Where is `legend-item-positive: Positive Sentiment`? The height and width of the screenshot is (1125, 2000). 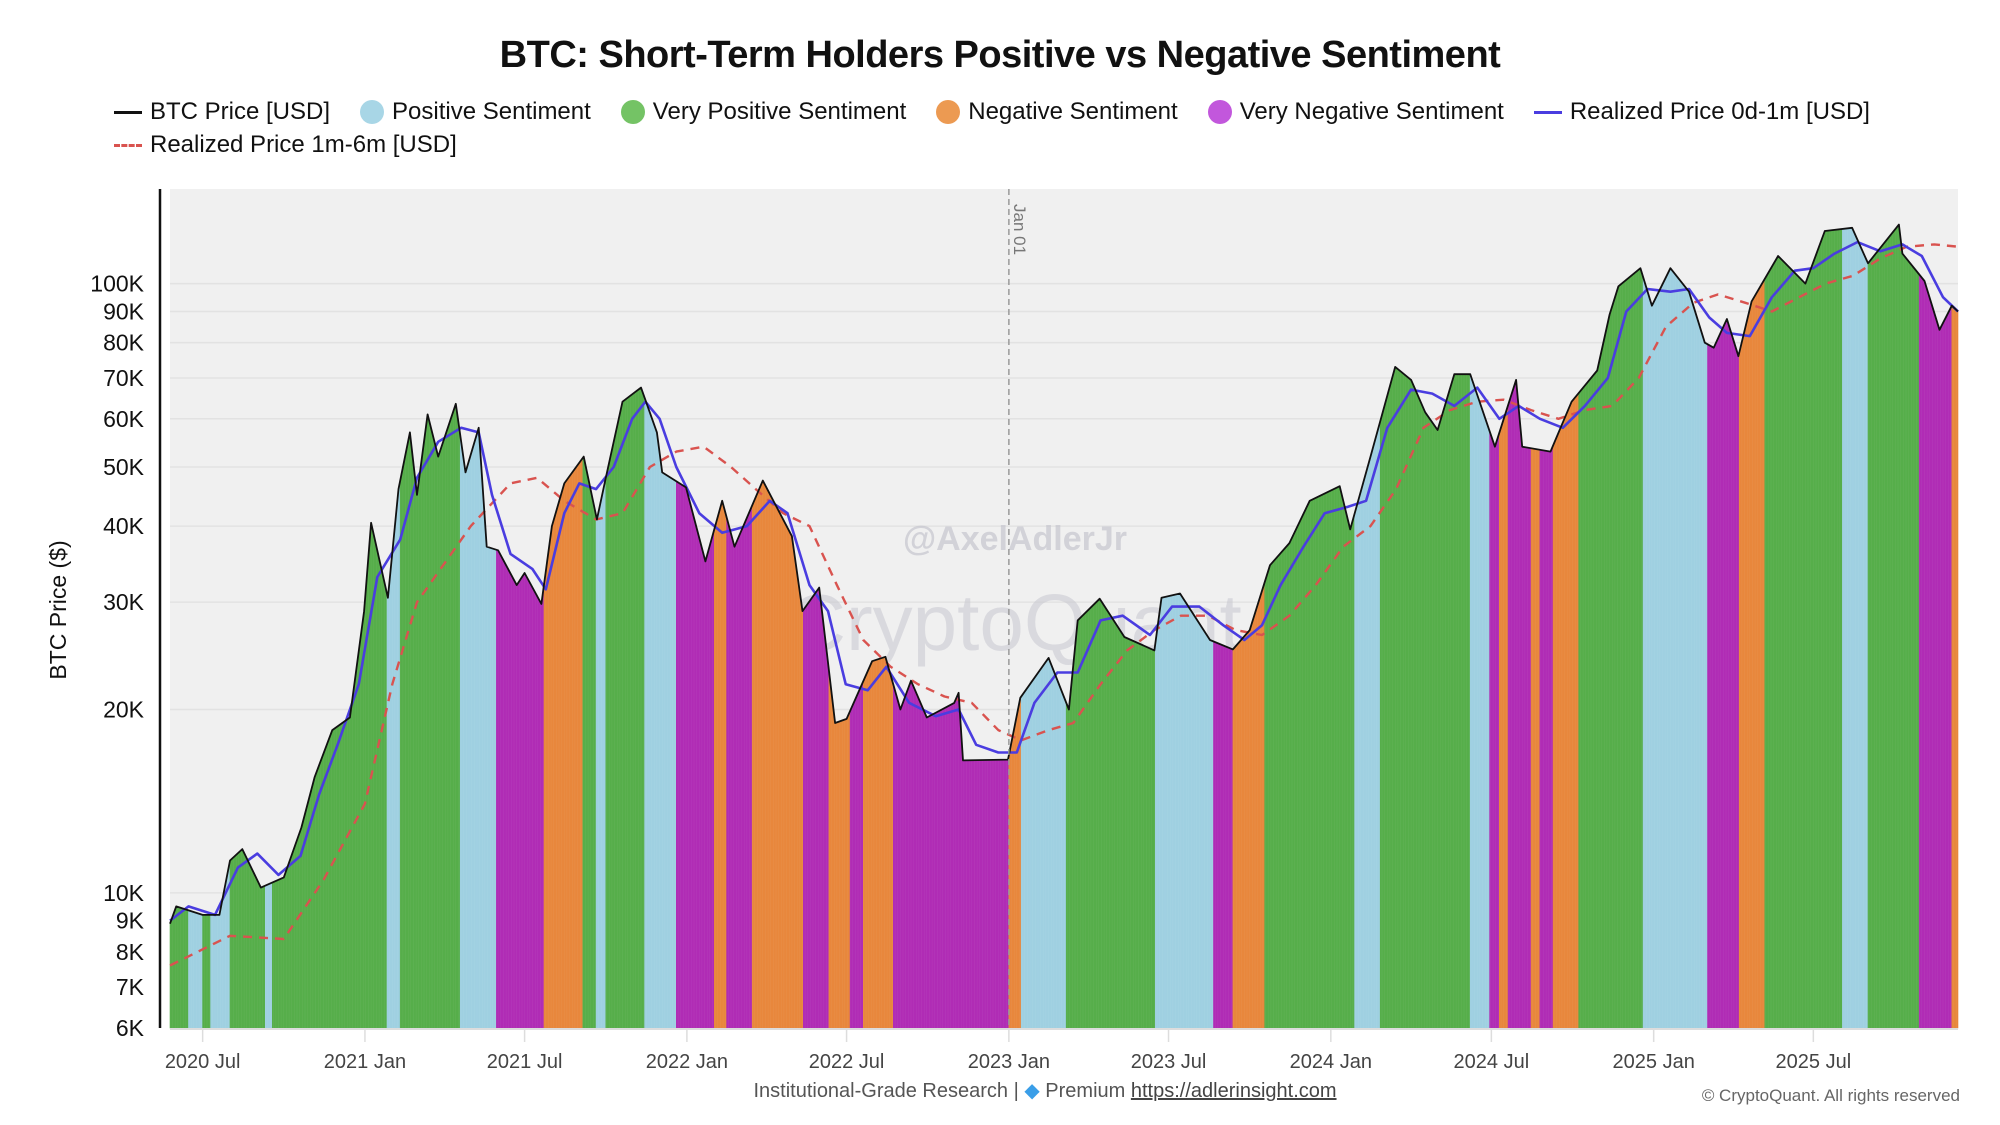
legend-item-positive: Positive Sentiment is located at coordinates (475, 112).